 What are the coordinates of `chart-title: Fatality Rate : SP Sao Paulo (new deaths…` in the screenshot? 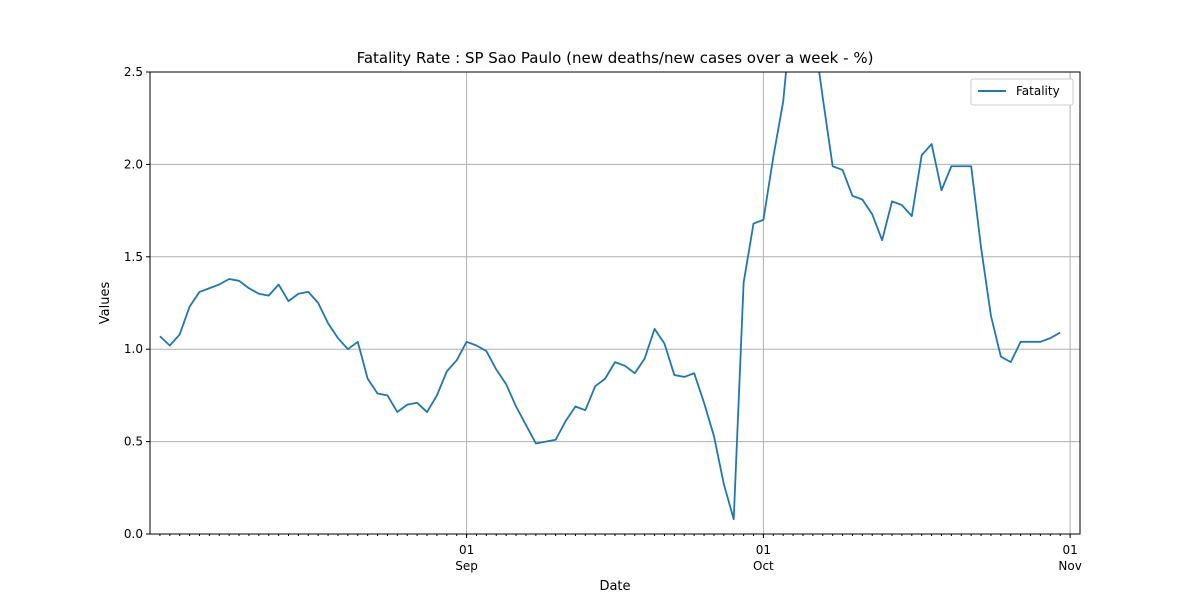 It's located at (615, 58).